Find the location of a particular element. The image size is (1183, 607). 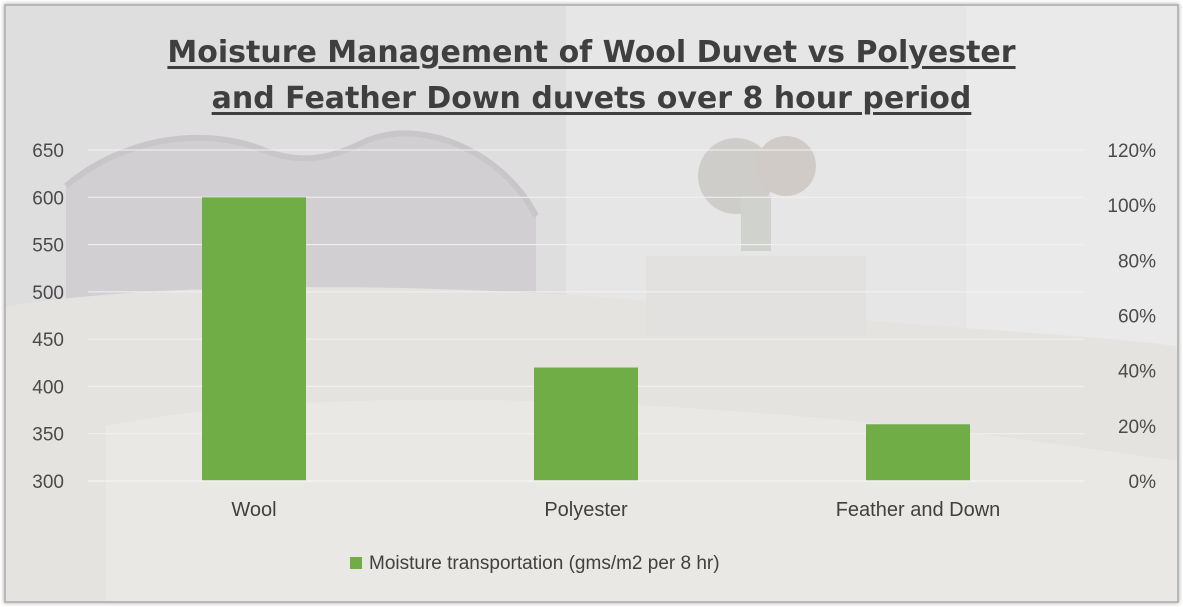

y2-tick-label: 60% is located at coordinates (1137, 317).